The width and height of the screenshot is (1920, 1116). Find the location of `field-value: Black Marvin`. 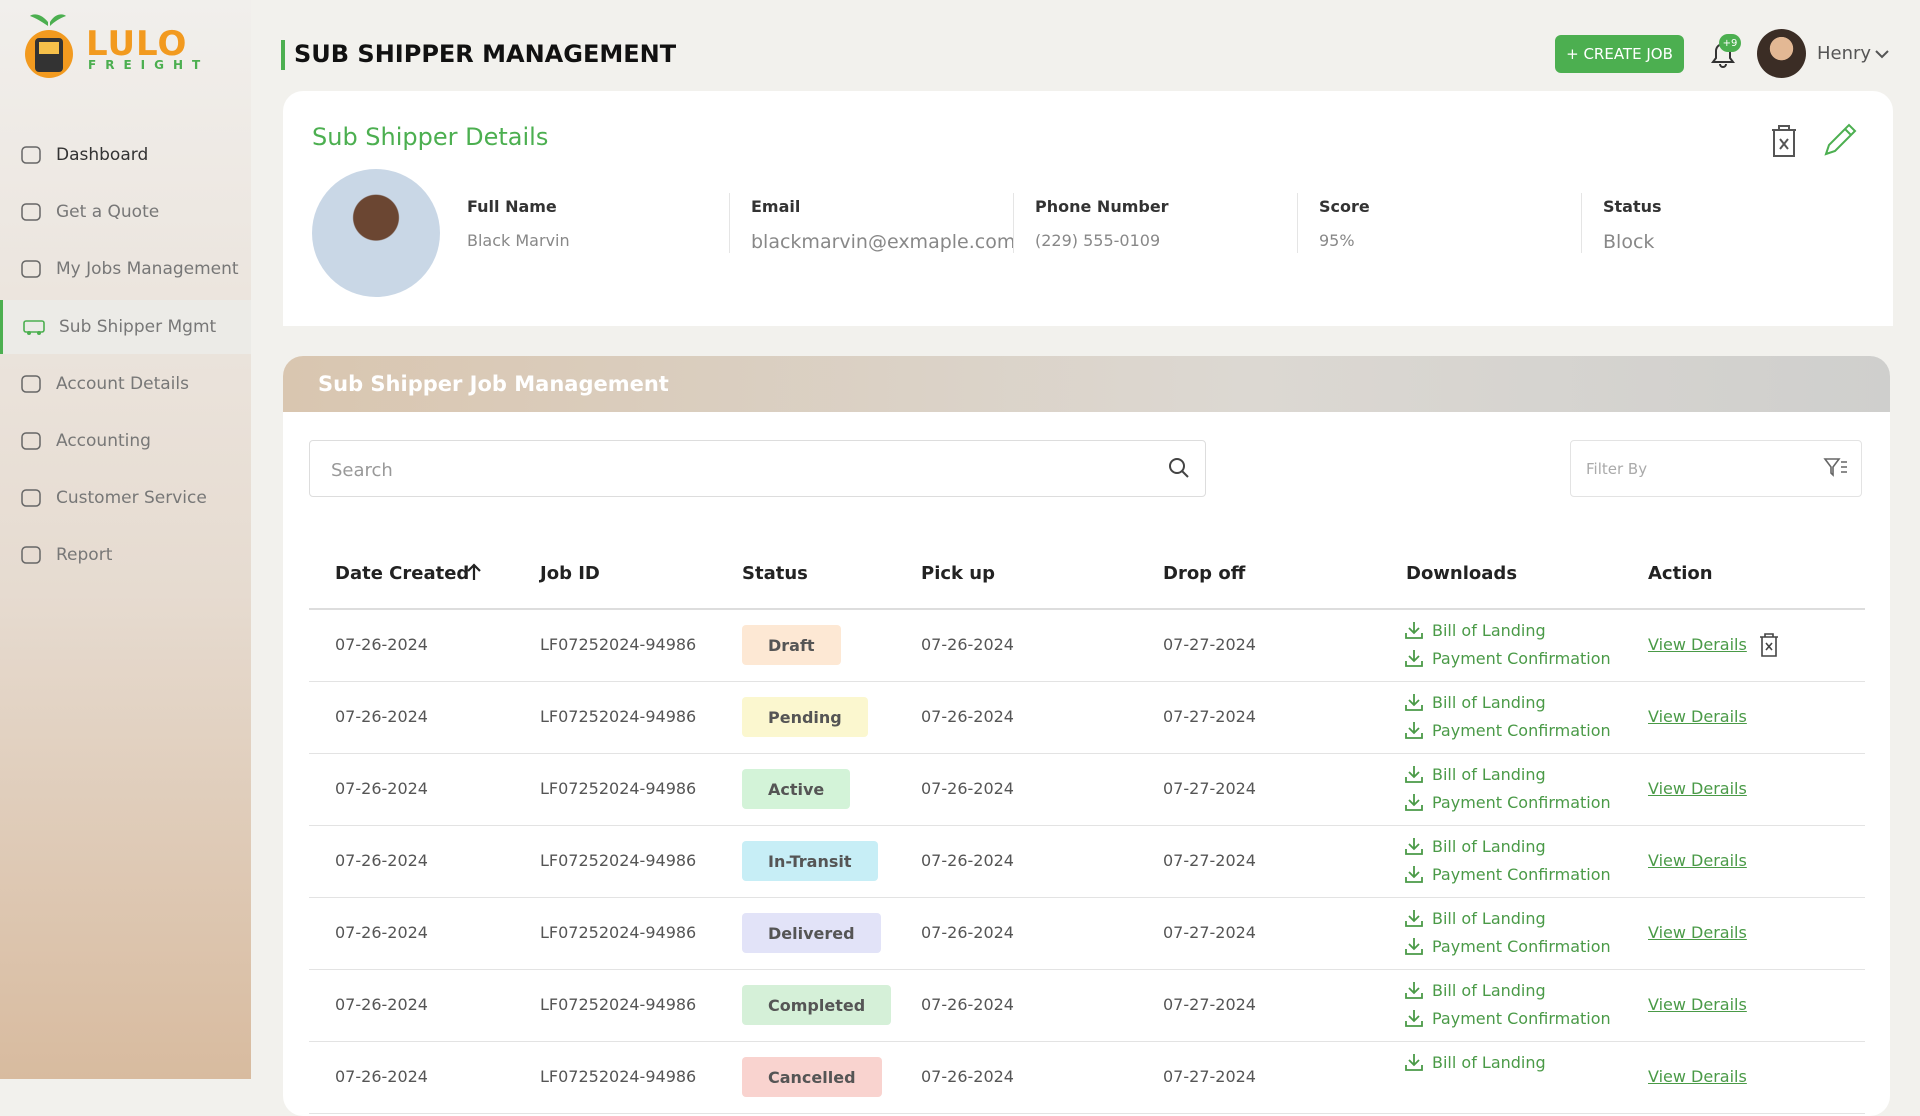

field-value: Black Marvin is located at coordinates (518, 240).